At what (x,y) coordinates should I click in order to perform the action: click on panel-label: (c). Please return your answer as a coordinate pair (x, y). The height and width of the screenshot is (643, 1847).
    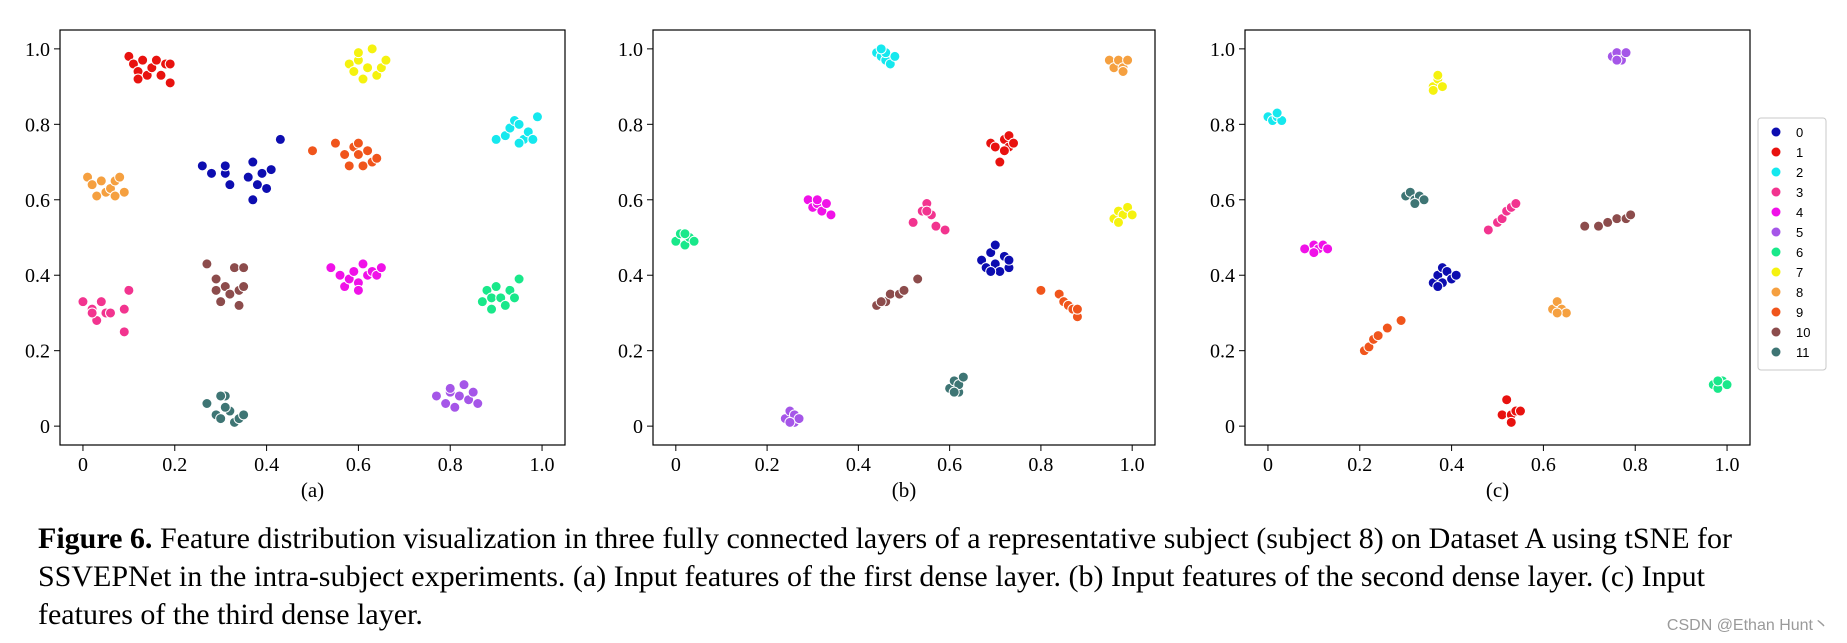
    Looking at the image, I should click on (1497, 490).